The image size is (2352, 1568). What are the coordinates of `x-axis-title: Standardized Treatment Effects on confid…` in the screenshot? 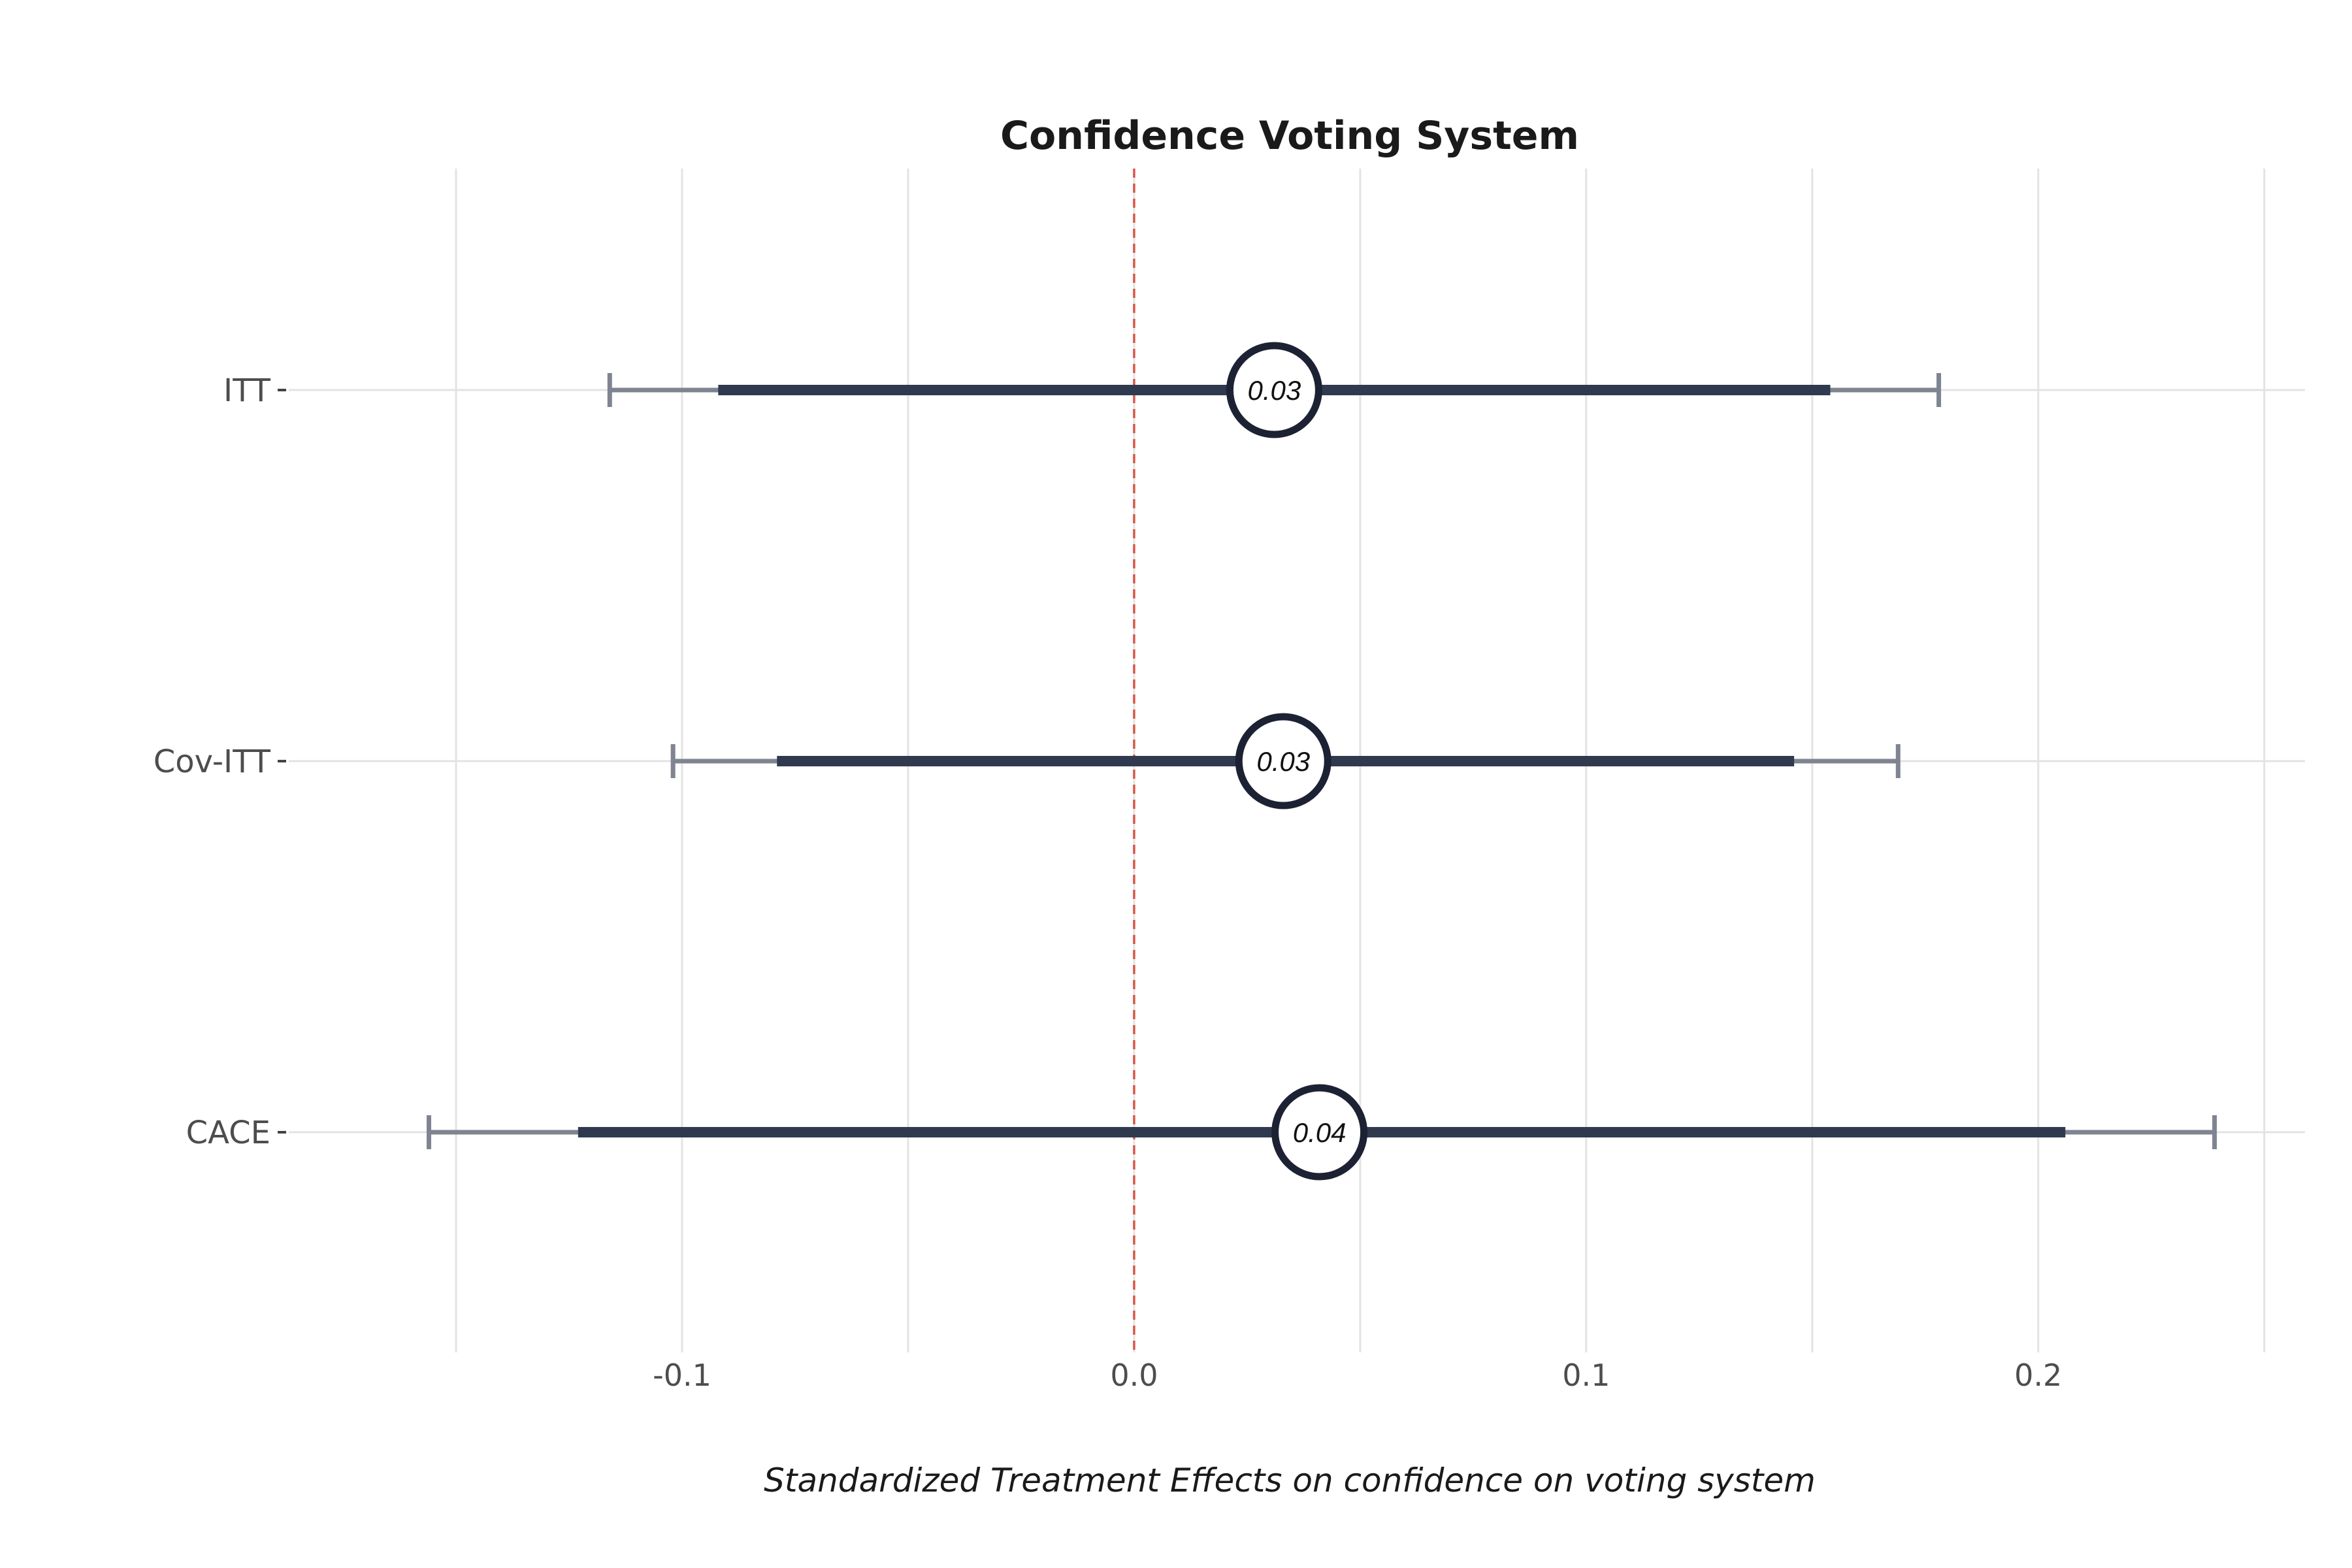 It's located at (1290, 1480).